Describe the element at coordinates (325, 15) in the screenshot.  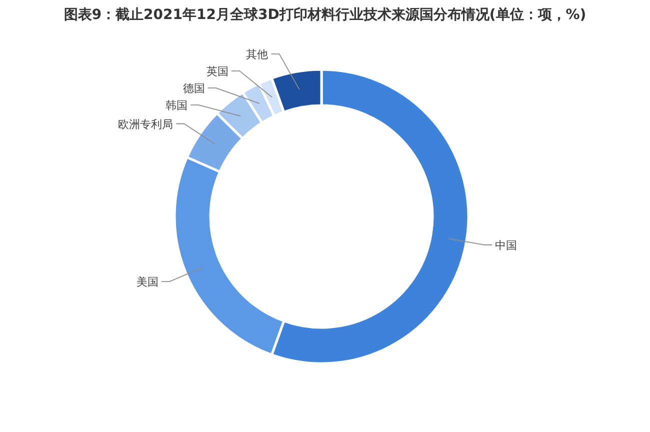
I see `title: 图表9：截止2021年12月全球3D打印材料行业技术来源国分布情况(单位：项，%)` at that location.